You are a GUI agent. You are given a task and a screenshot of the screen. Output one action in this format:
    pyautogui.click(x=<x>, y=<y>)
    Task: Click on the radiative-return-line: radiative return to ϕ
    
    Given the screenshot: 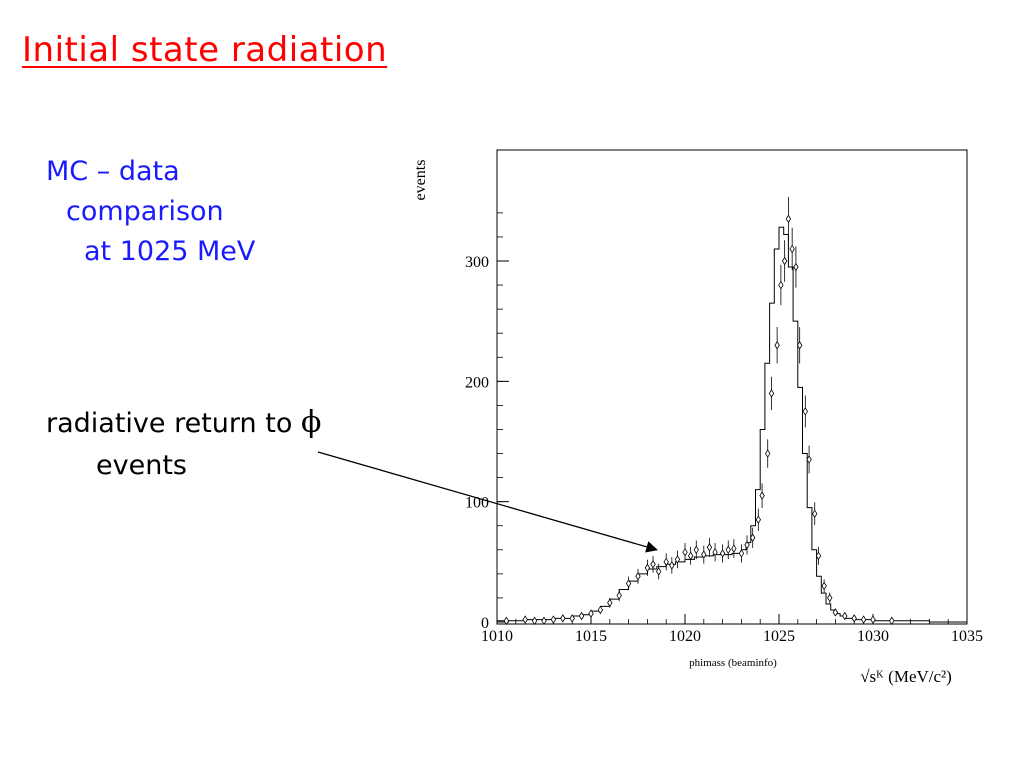 What is the action you would take?
    pyautogui.click(x=183, y=422)
    